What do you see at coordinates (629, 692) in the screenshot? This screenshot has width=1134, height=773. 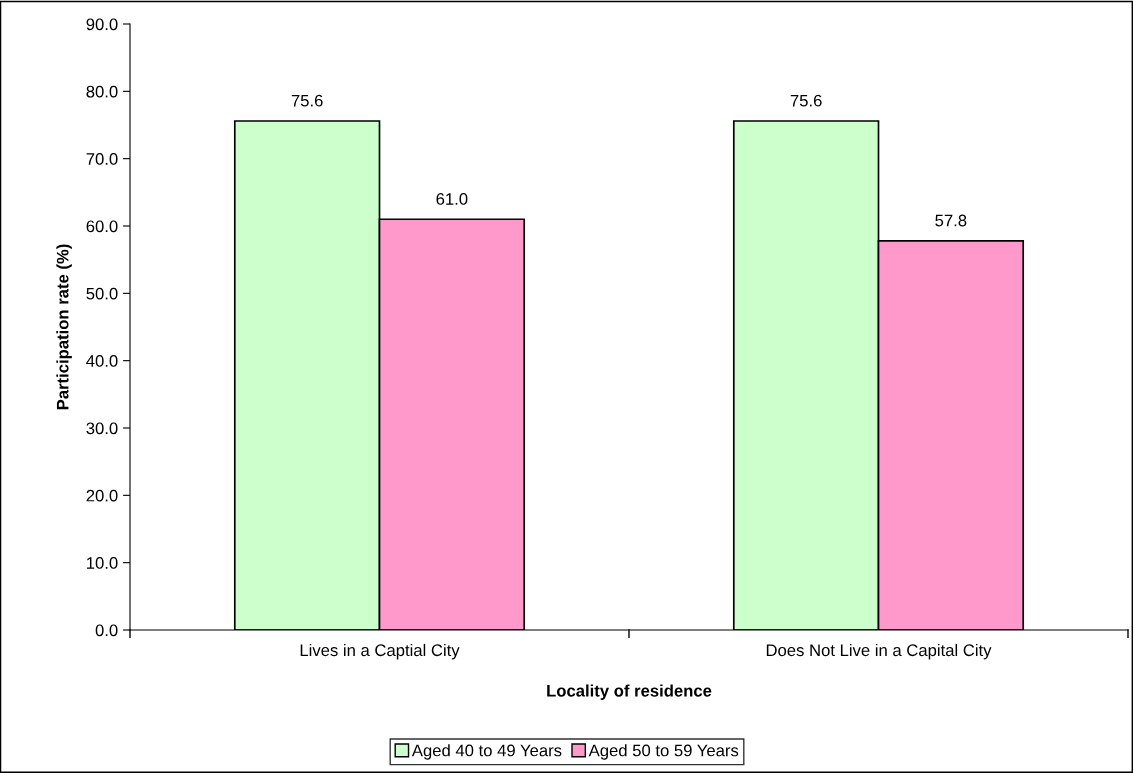 I see `x-axis-title: Locality of residence` at bounding box center [629, 692].